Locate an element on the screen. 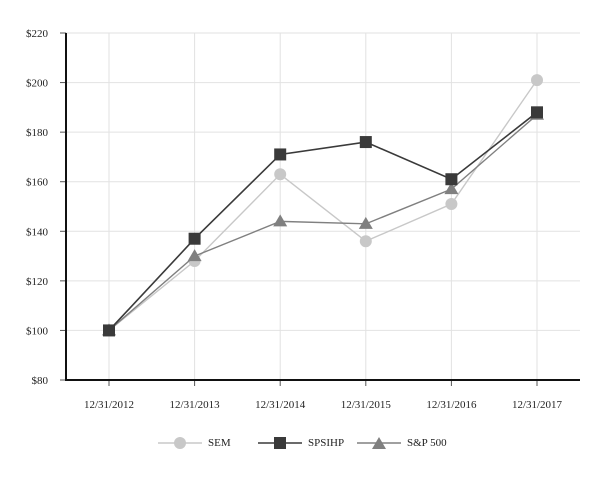 This screenshot has width=613, height=480. y-tick-label: $200 is located at coordinates (37, 84).